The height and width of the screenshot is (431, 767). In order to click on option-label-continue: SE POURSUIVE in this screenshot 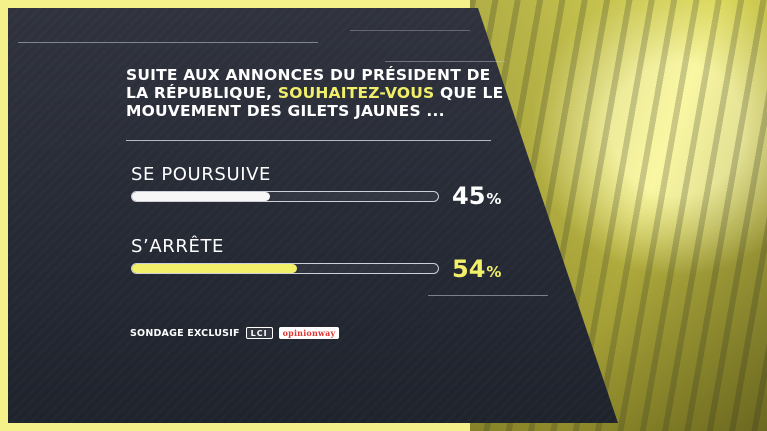, I will do `click(201, 174)`.